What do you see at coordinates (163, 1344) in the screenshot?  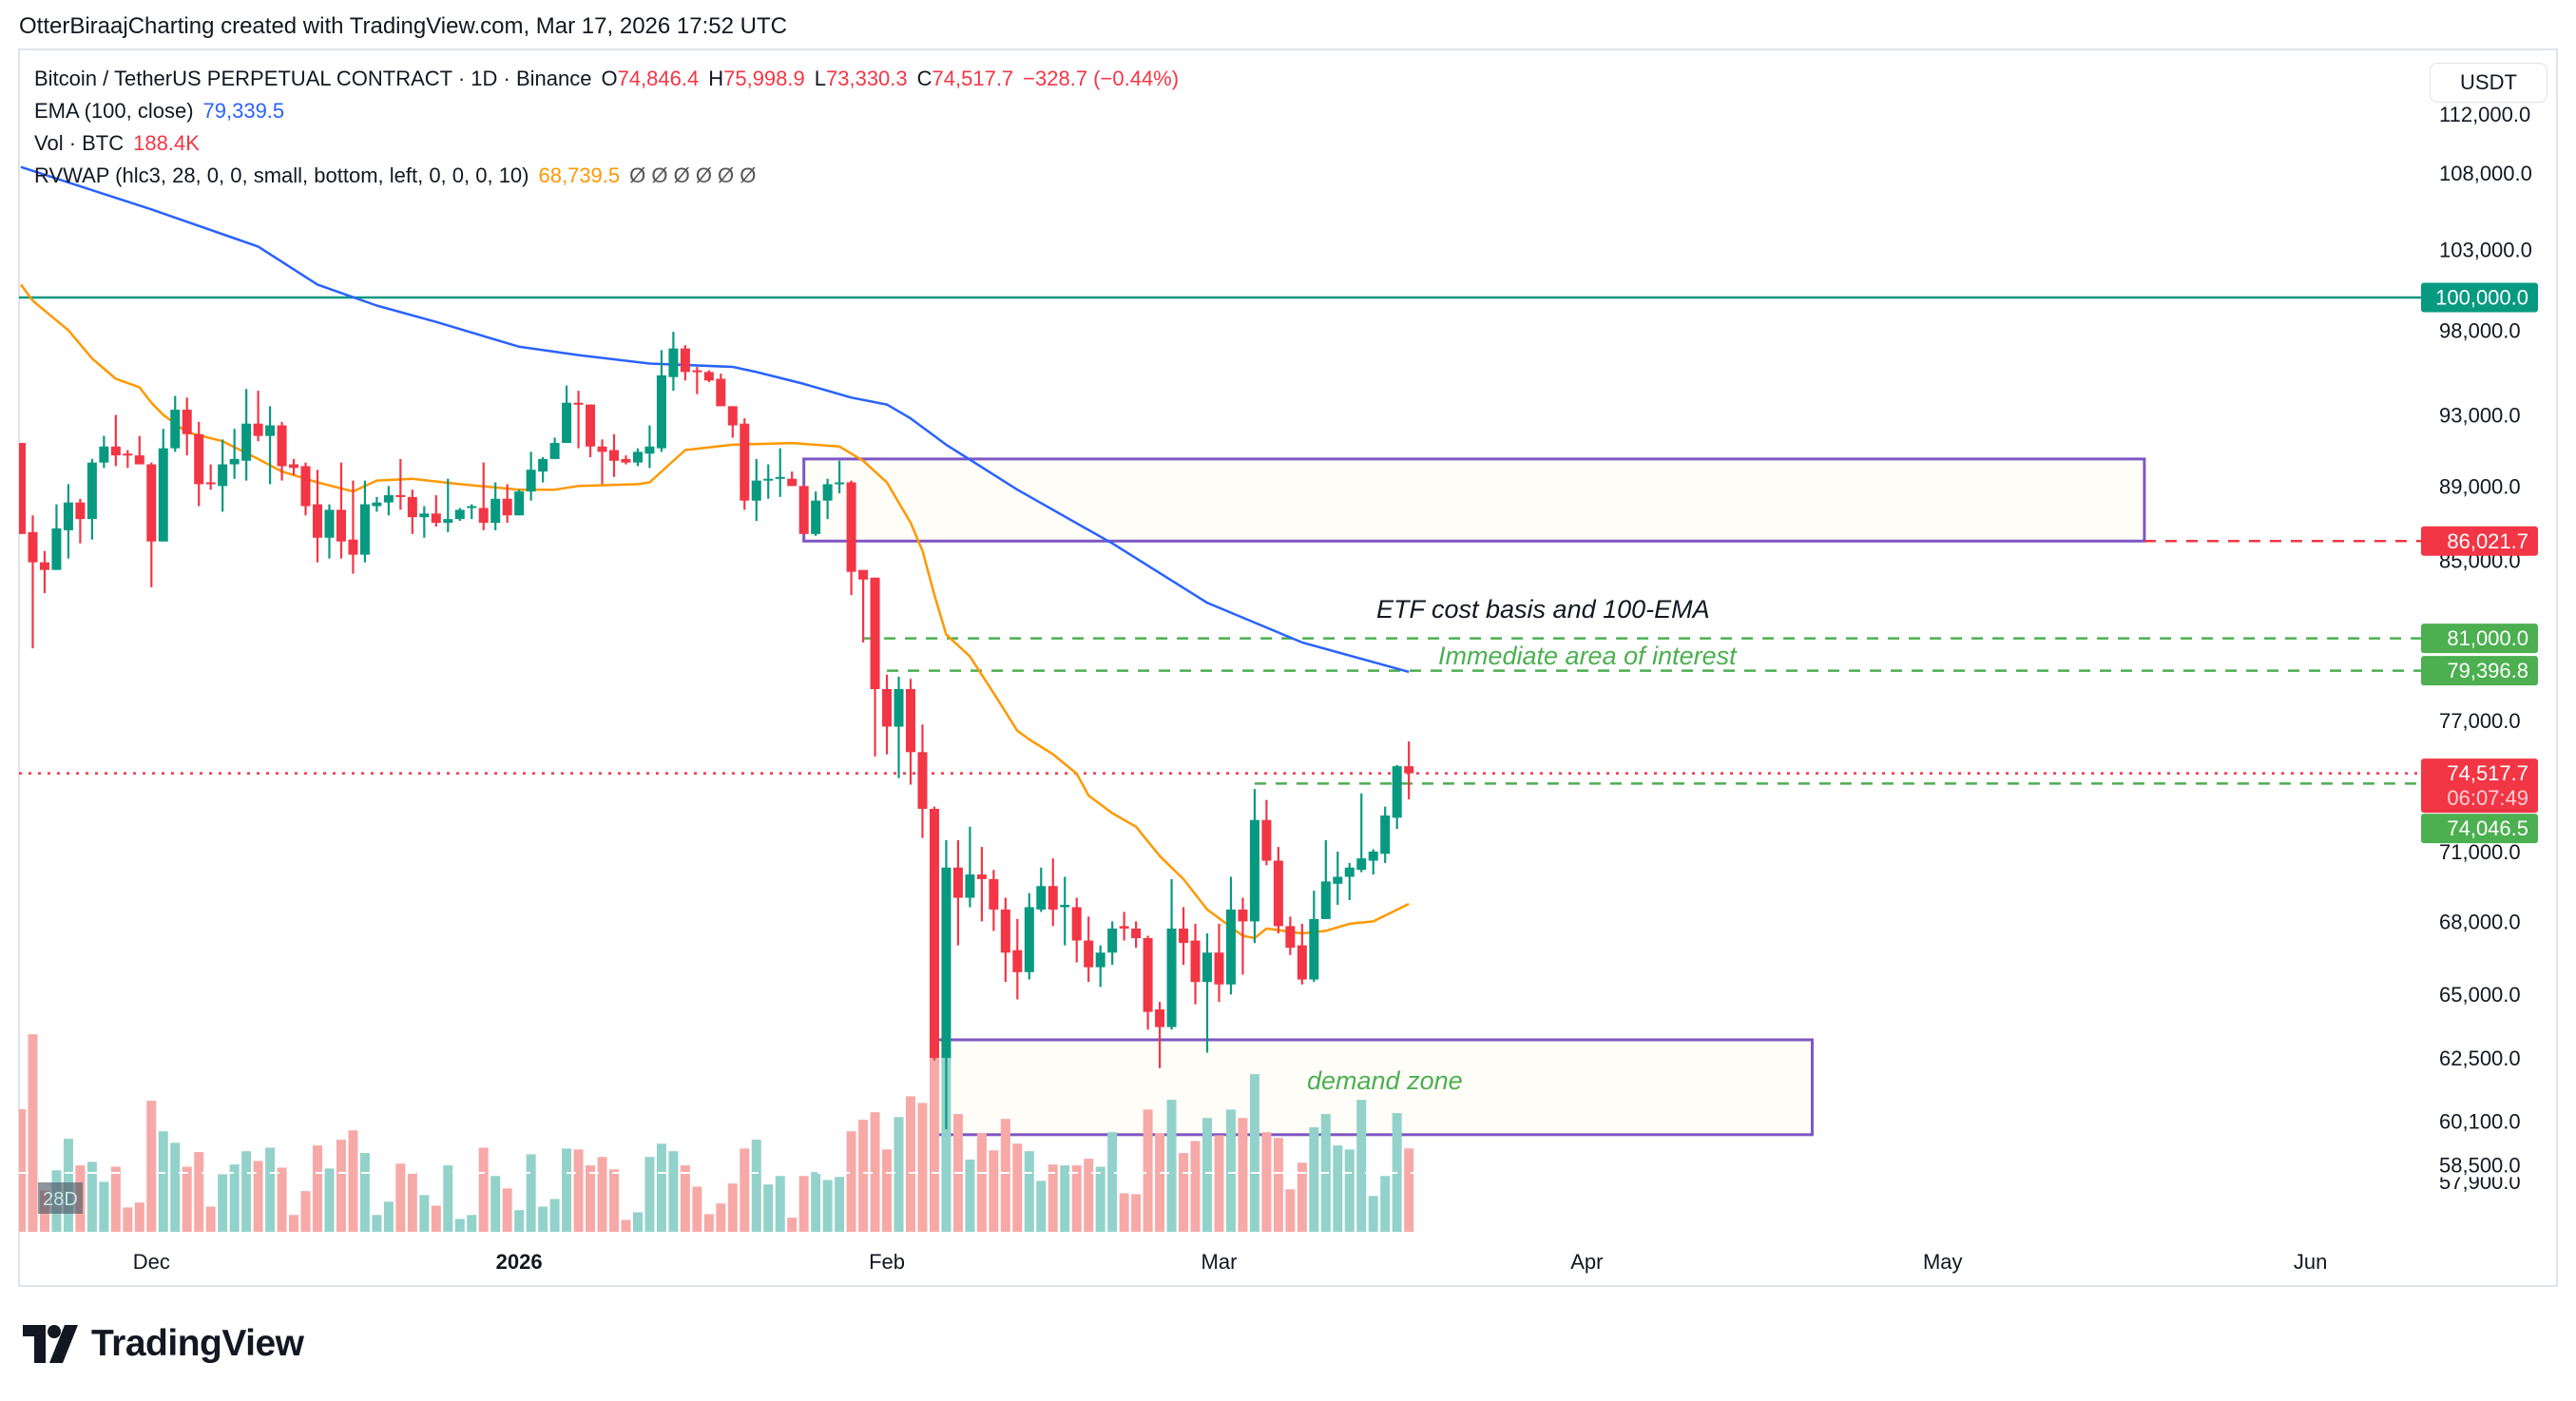 I see `tradingview-logo: TradingView` at bounding box center [163, 1344].